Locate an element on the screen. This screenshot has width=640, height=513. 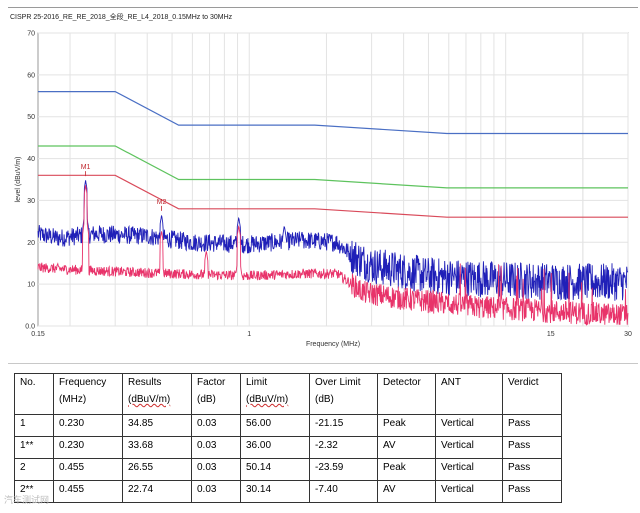
header-ant: ANT is located at coordinates (469, 394).